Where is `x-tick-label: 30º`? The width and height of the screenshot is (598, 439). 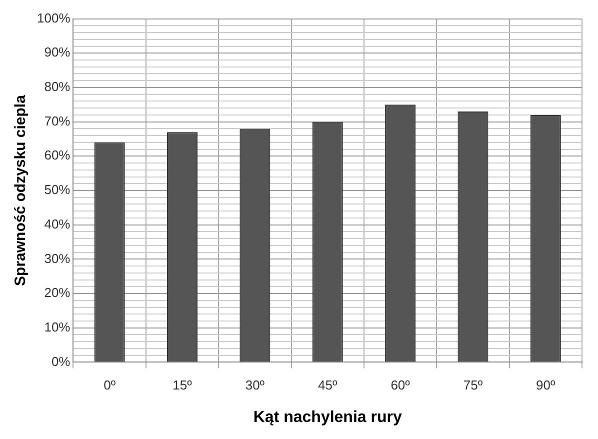 x-tick-label: 30º is located at coordinates (255, 385).